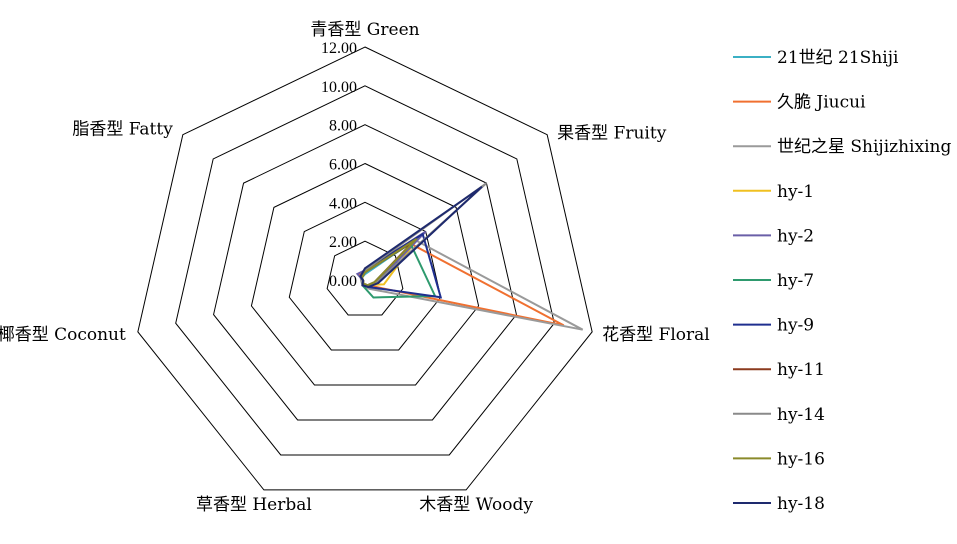 This screenshot has height=544, width=957. I want to click on legend-item: hy-7, so click(773, 281).